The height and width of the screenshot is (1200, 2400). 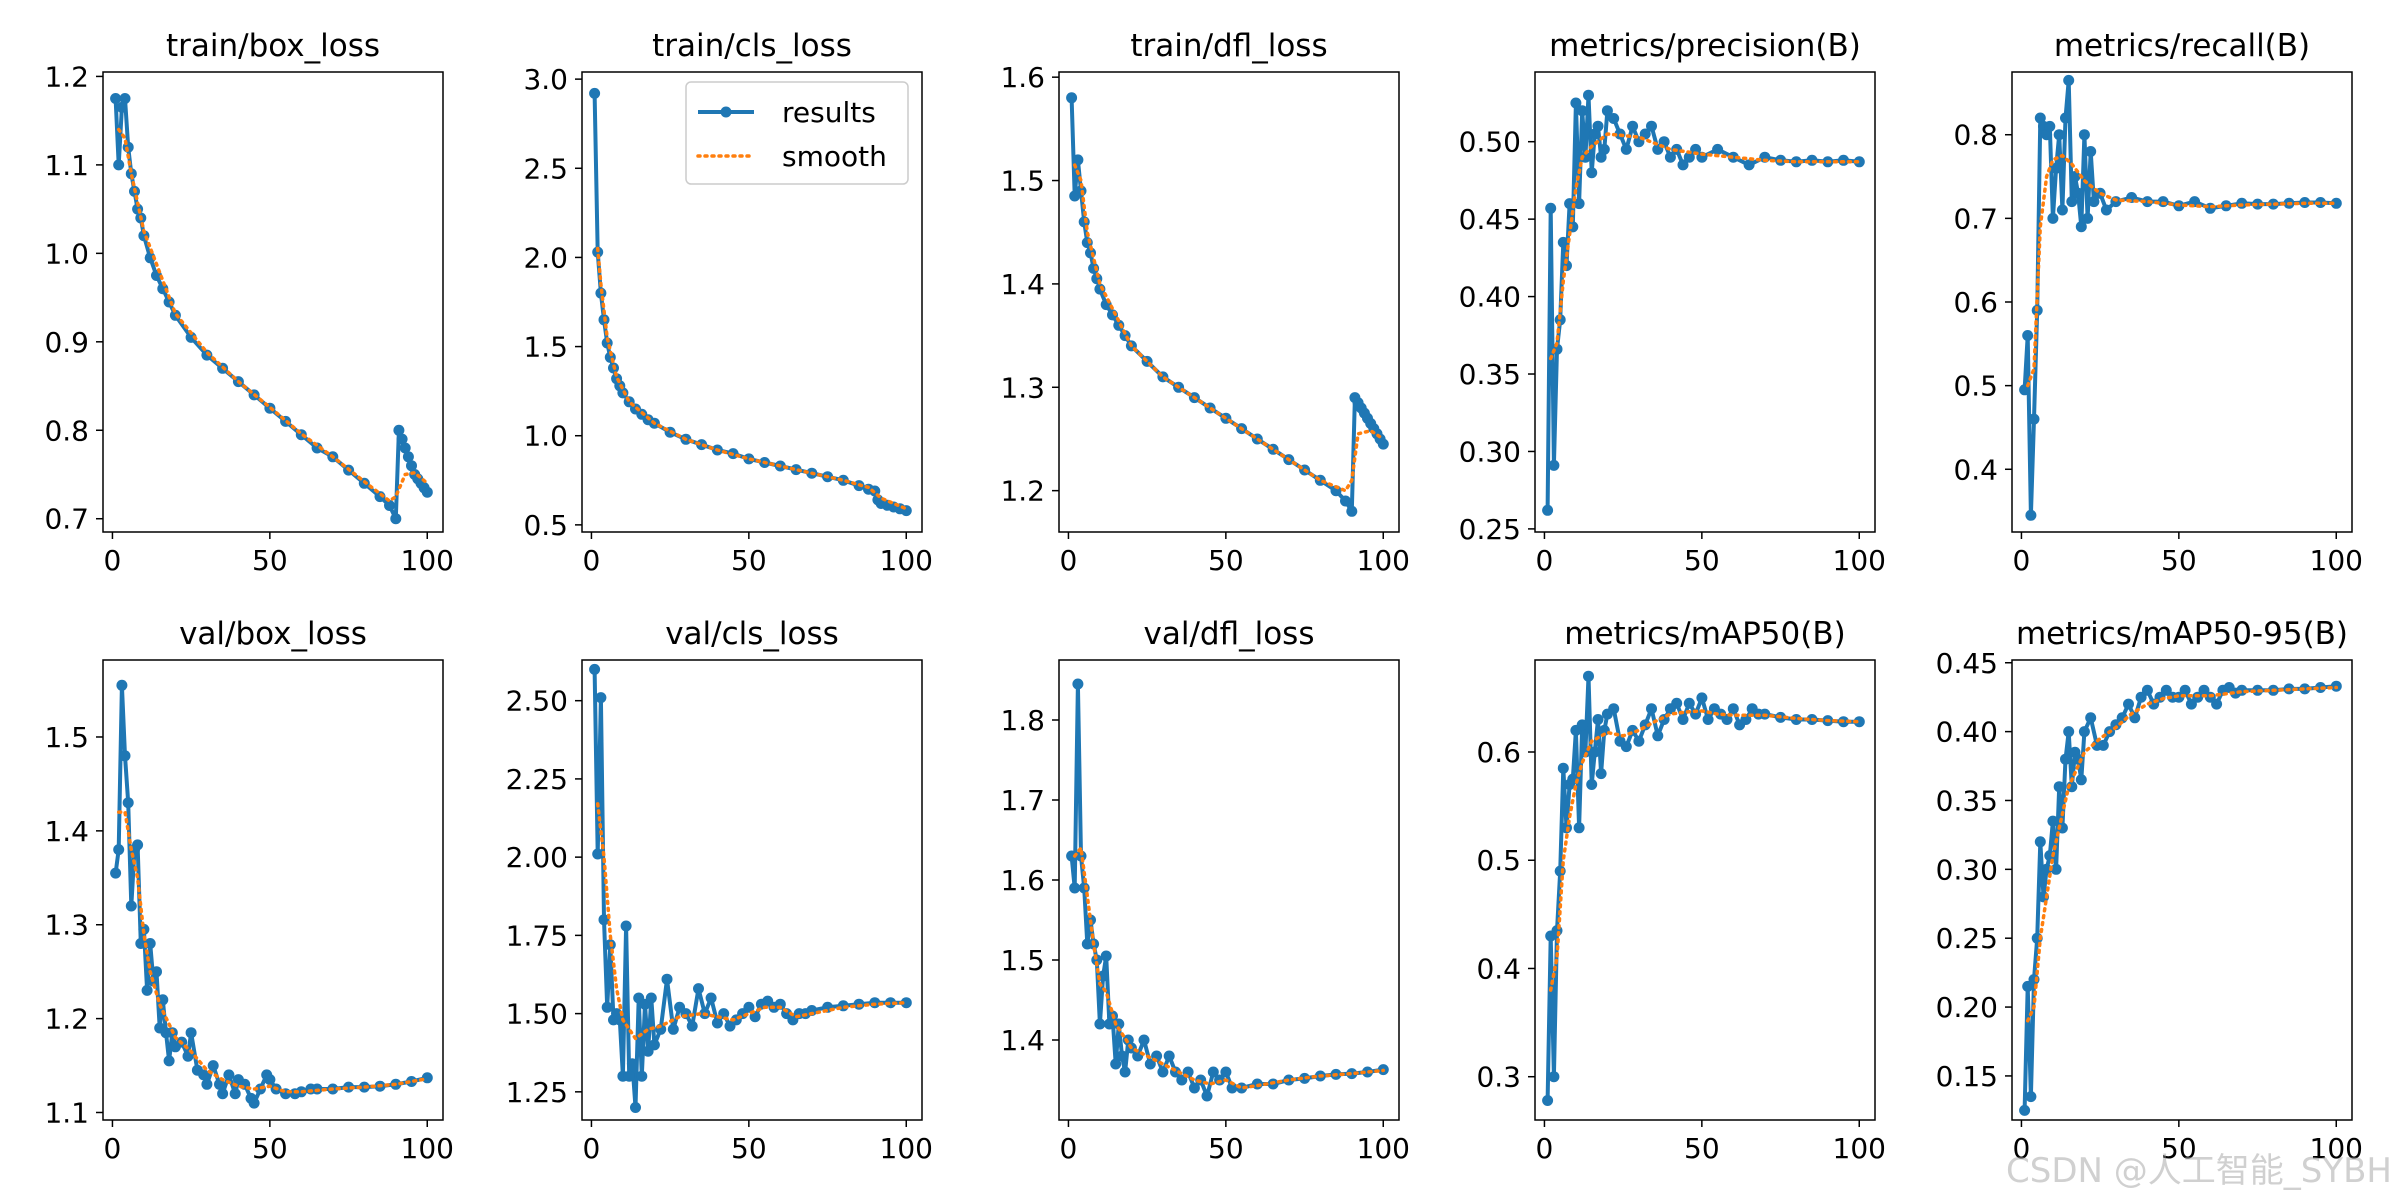 I want to click on y-tick-label: 0.9, so click(x=66, y=342).